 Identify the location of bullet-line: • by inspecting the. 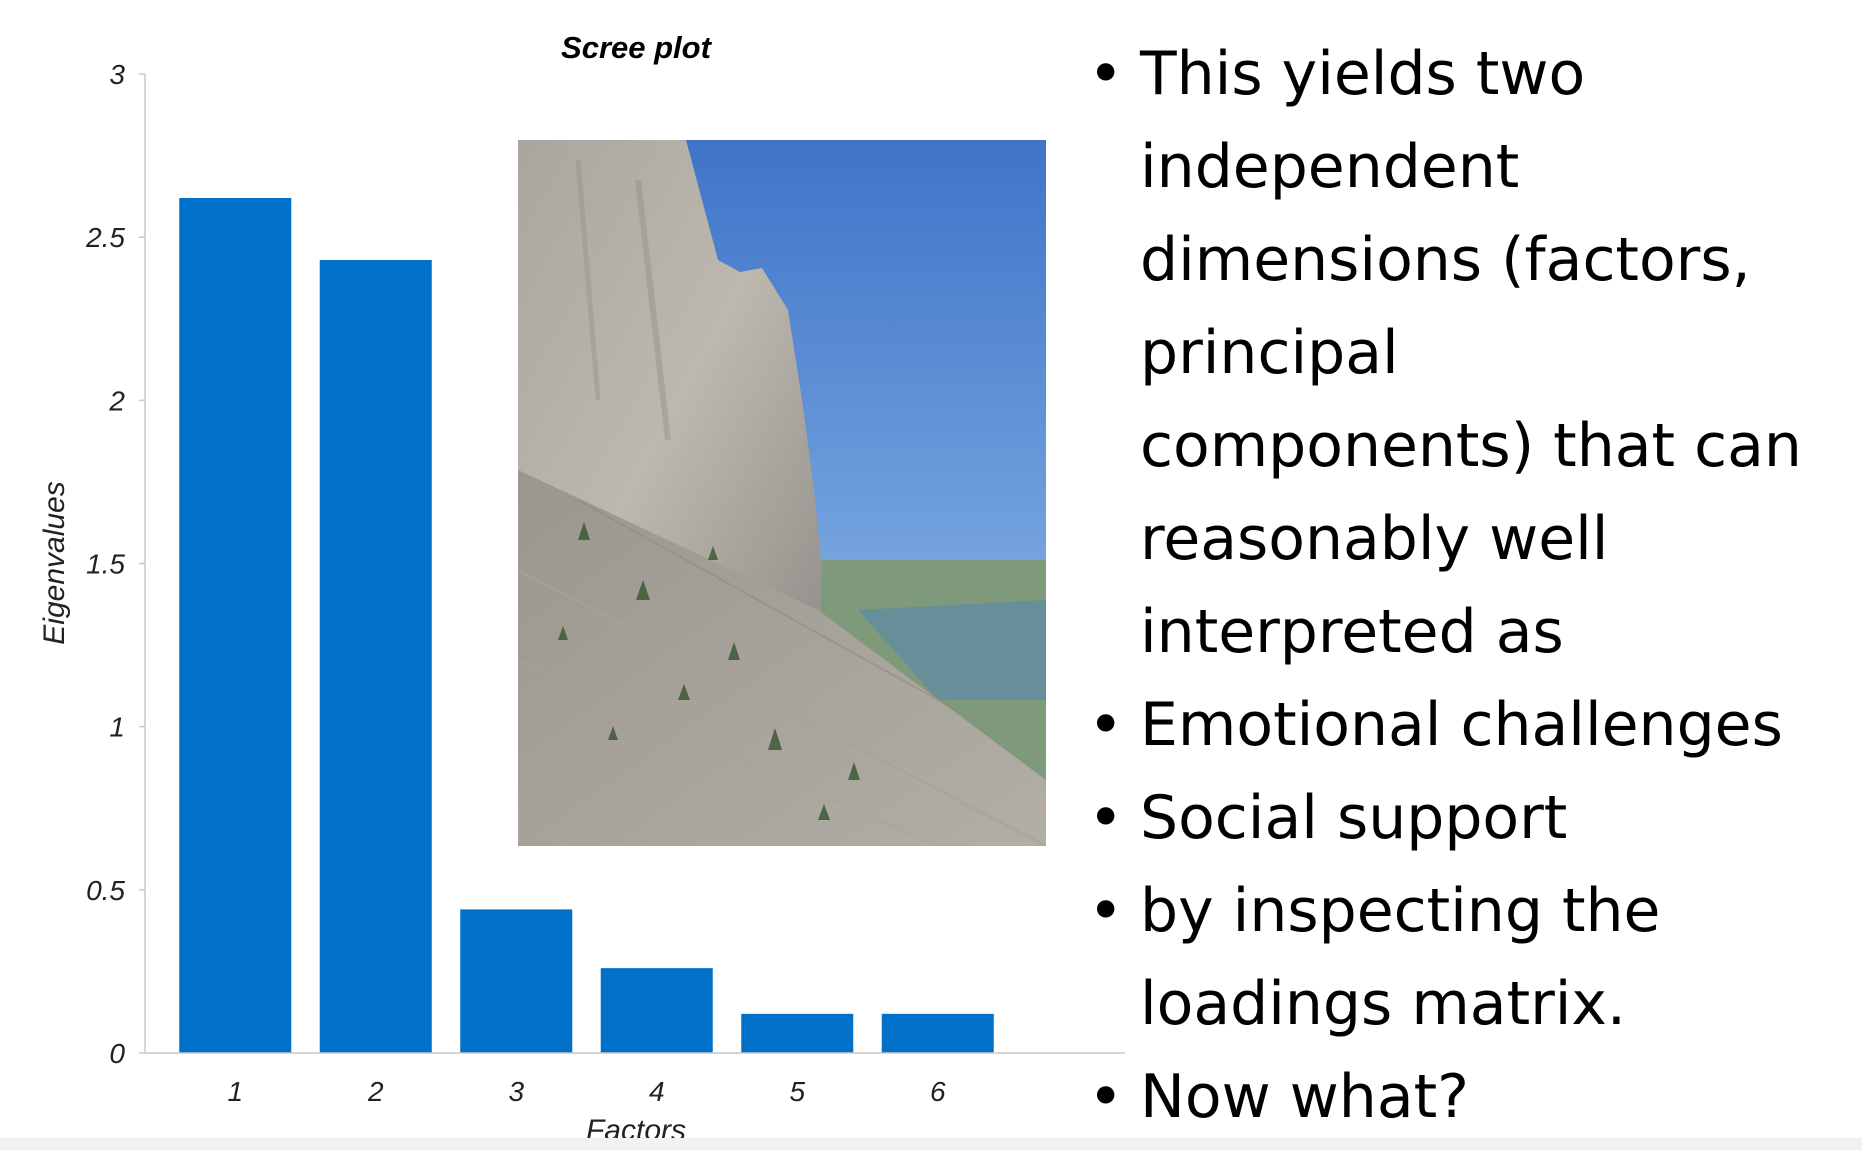
(1465, 911).